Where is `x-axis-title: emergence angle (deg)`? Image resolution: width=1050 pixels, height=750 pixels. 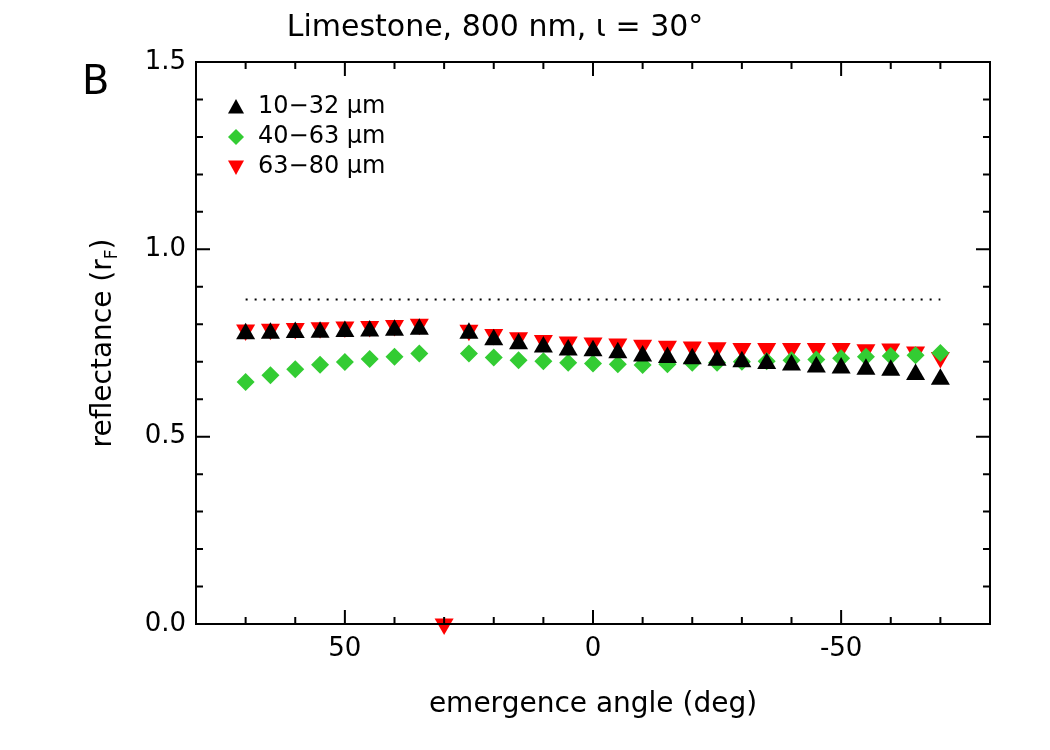
x-axis-title: emergence angle (deg) is located at coordinates (593, 703).